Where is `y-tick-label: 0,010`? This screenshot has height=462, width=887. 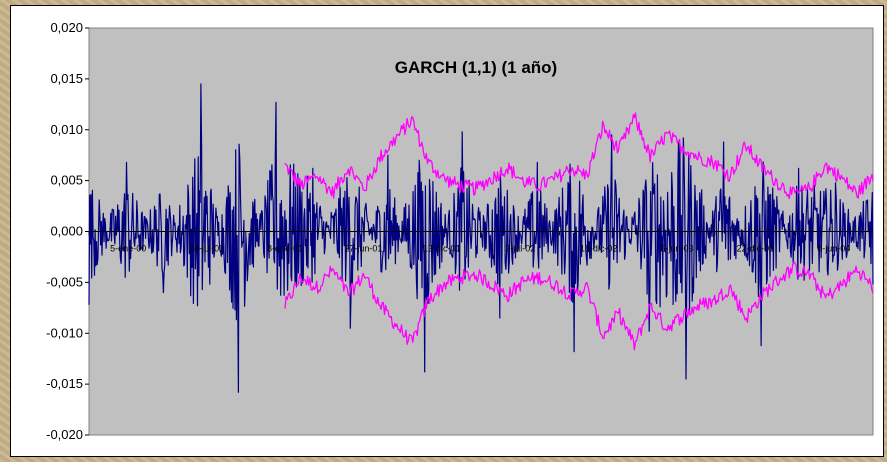 y-tick-label: 0,010 is located at coordinates (66, 129).